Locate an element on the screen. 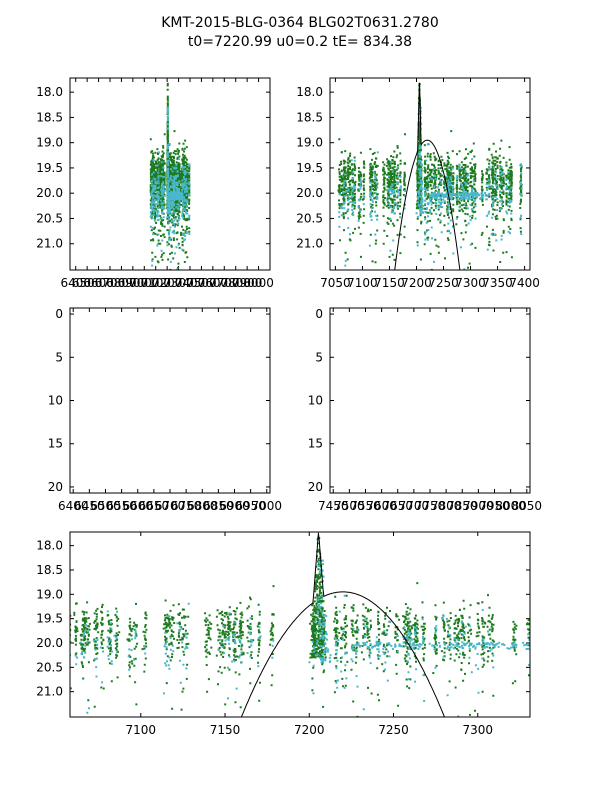 The image size is (600, 800). scatter-points-cyan is located at coordinates (170, 188).